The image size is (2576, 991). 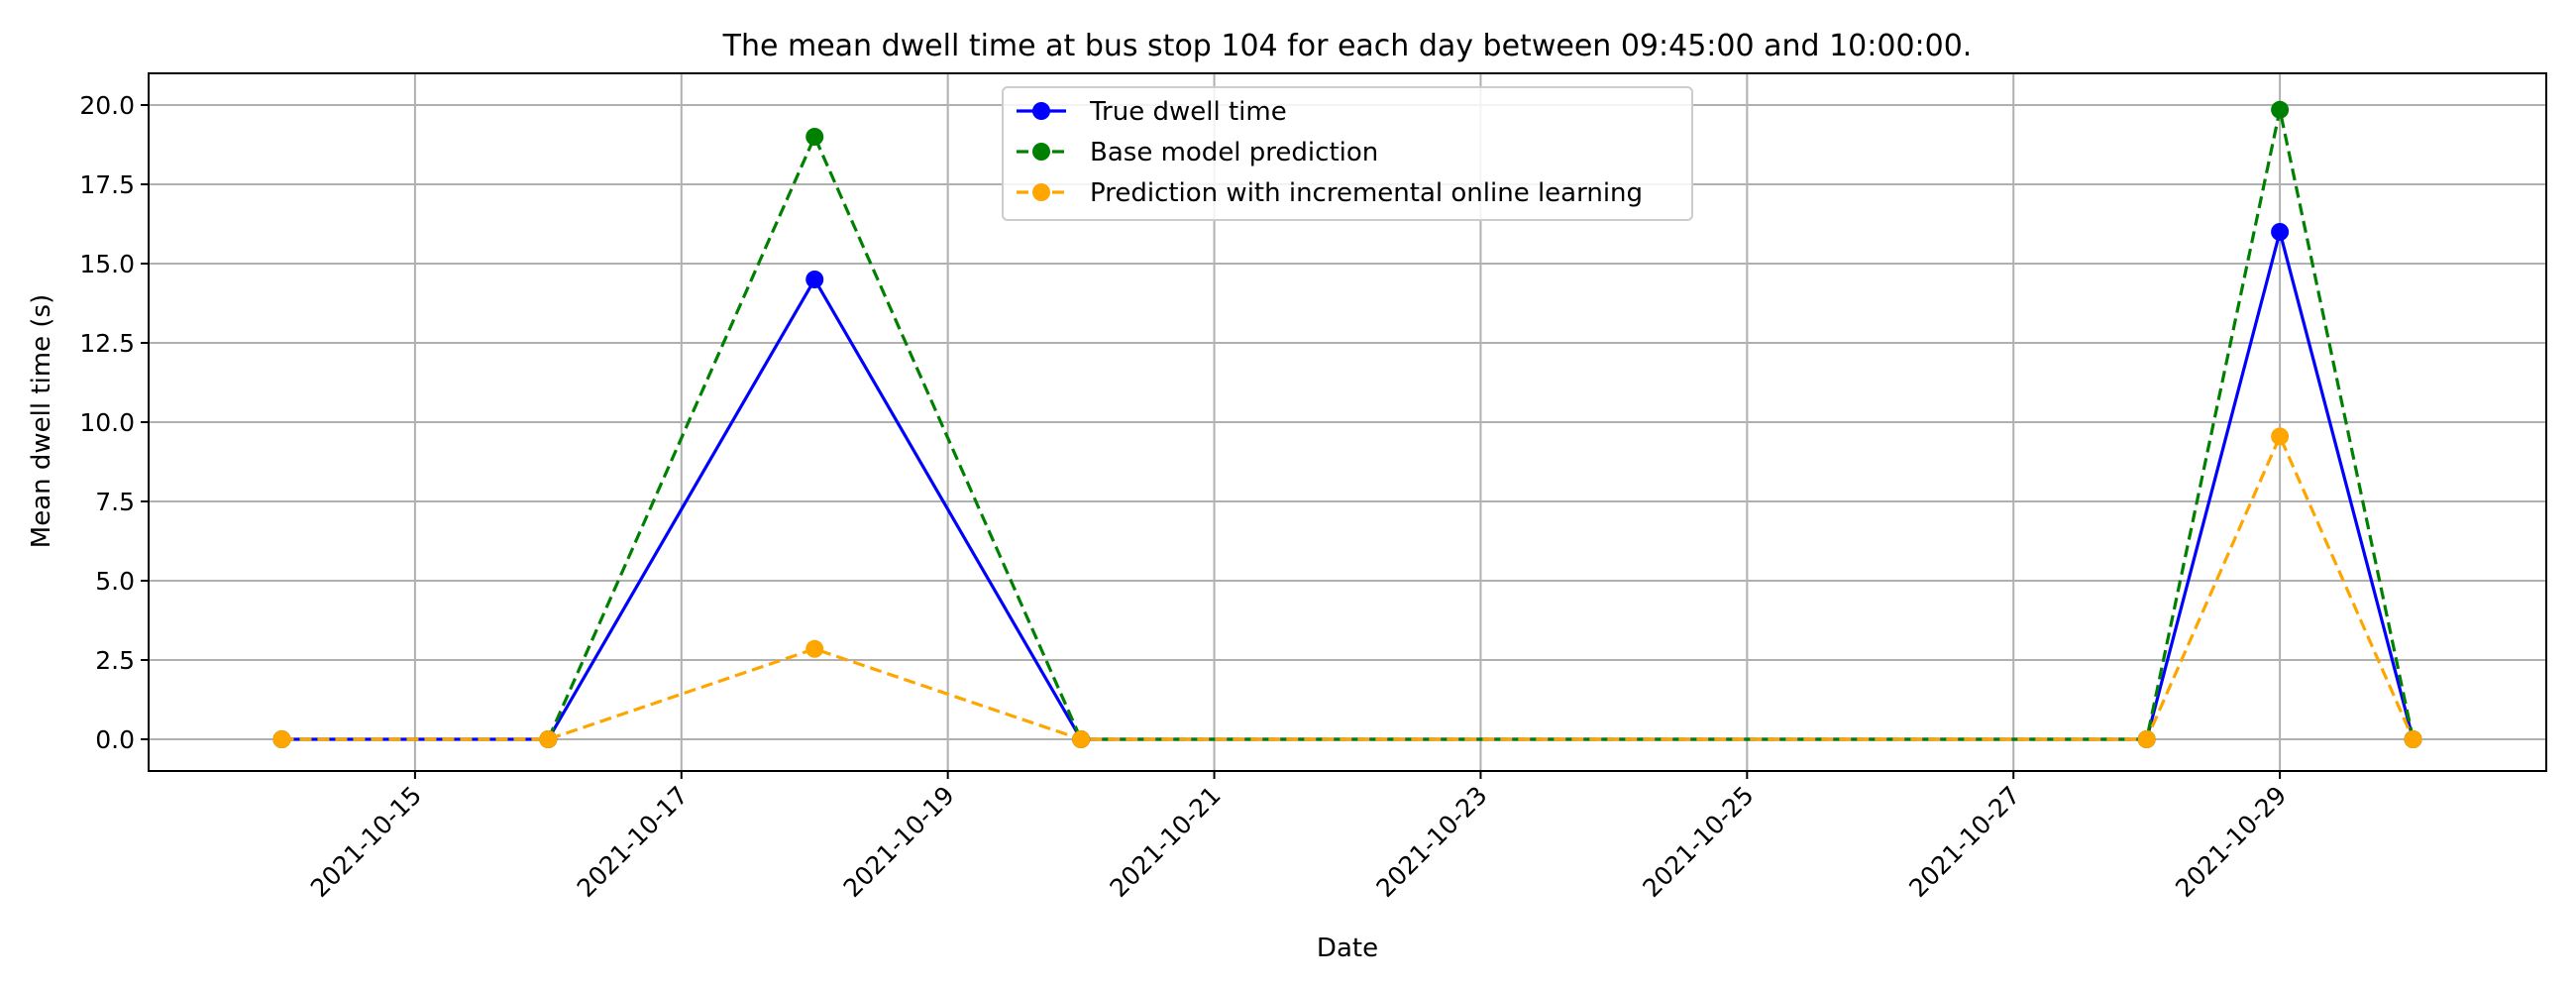 What do you see at coordinates (41, 421) in the screenshot?
I see `y-axis-label: Mean dwell time (s)` at bounding box center [41, 421].